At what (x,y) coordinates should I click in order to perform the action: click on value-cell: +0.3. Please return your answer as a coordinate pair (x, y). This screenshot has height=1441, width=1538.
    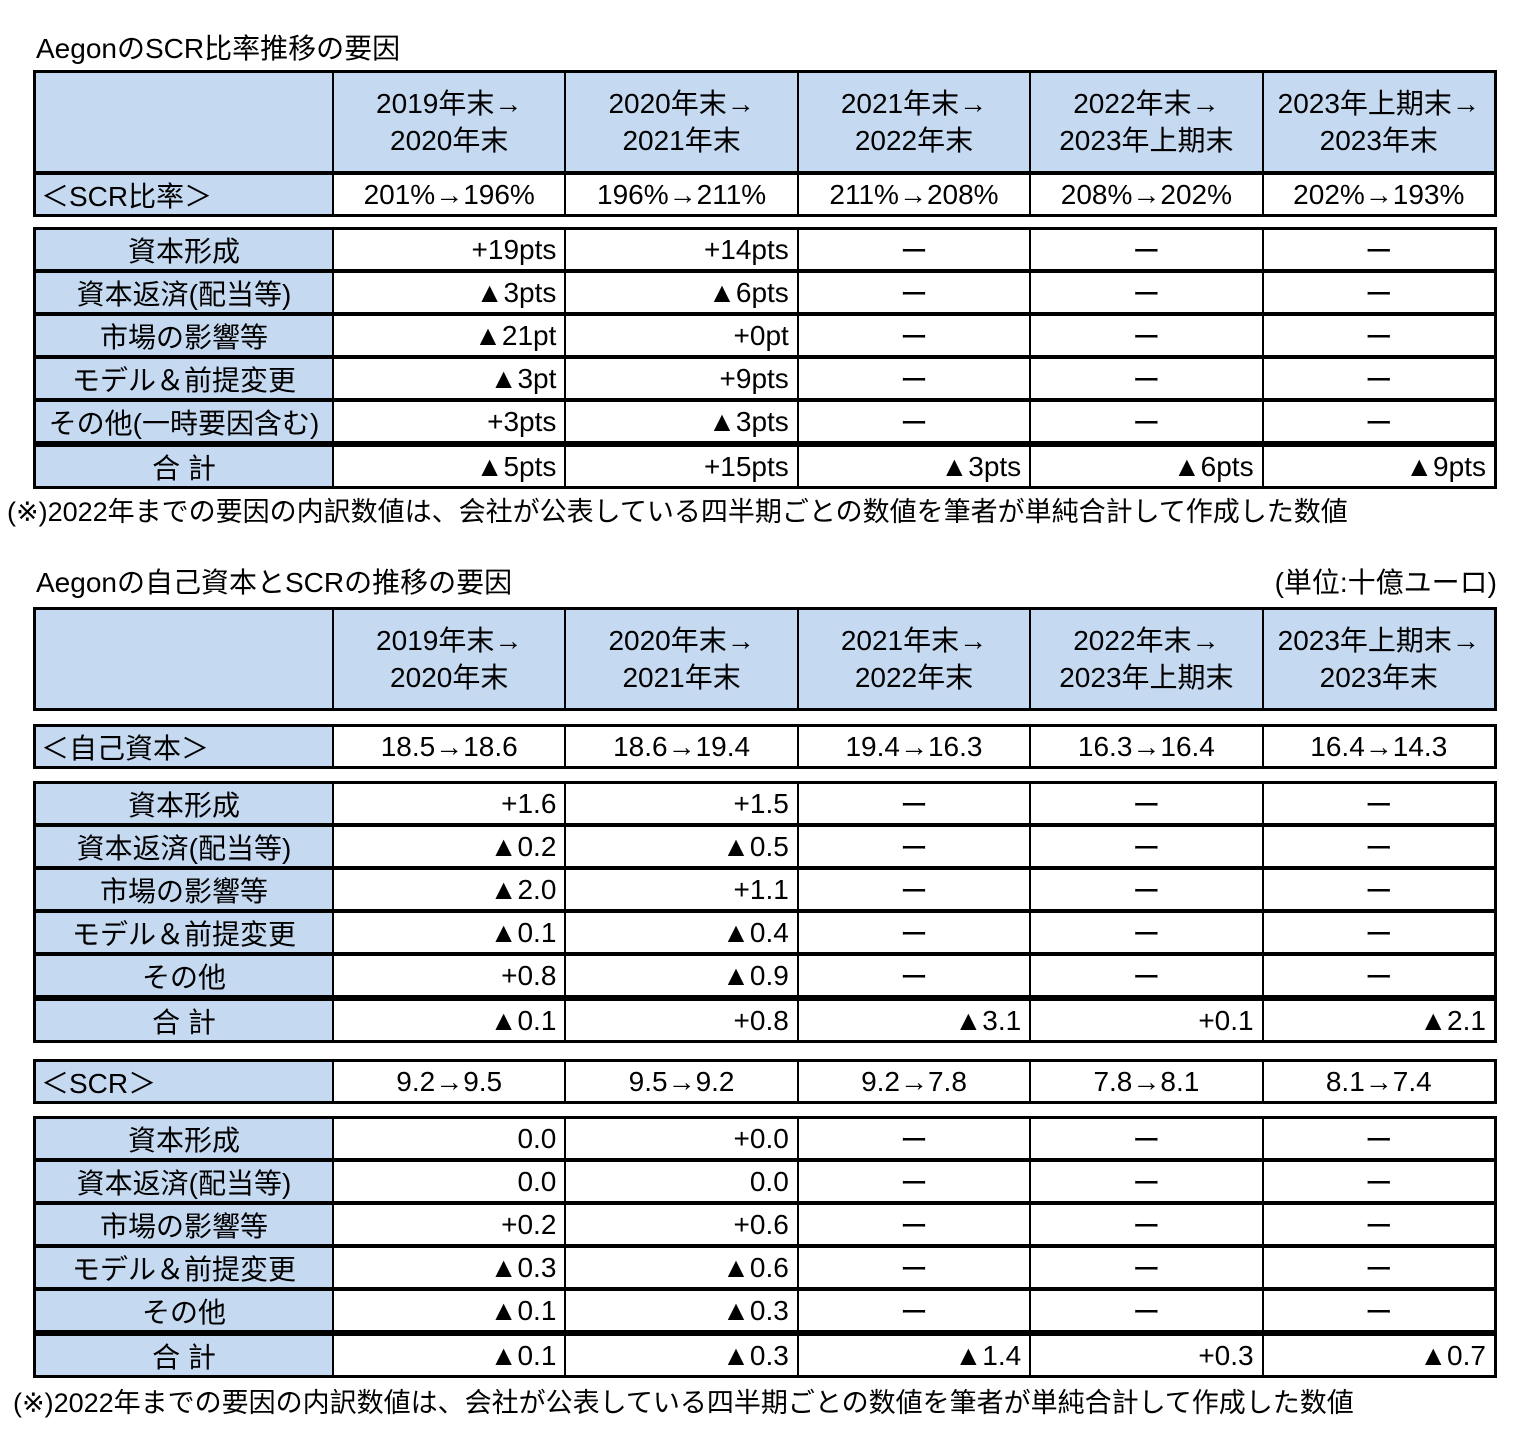
    Looking at the image, I should click on (1145, 1352).